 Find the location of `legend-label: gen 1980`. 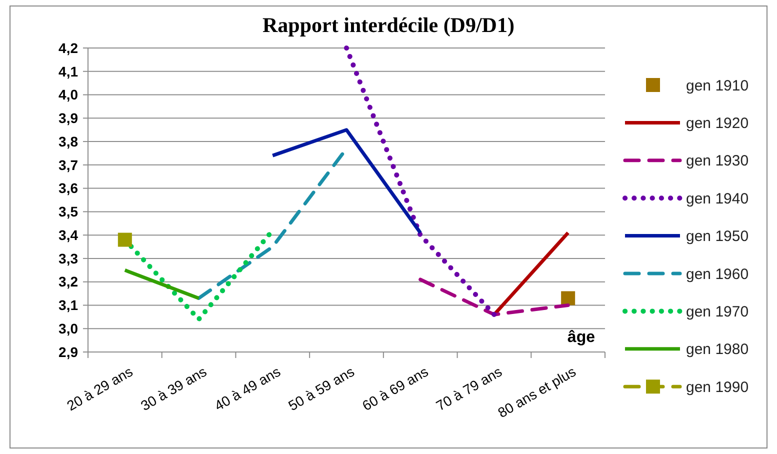

legend-label: gen 1980 is located at coordinates (717, 349).